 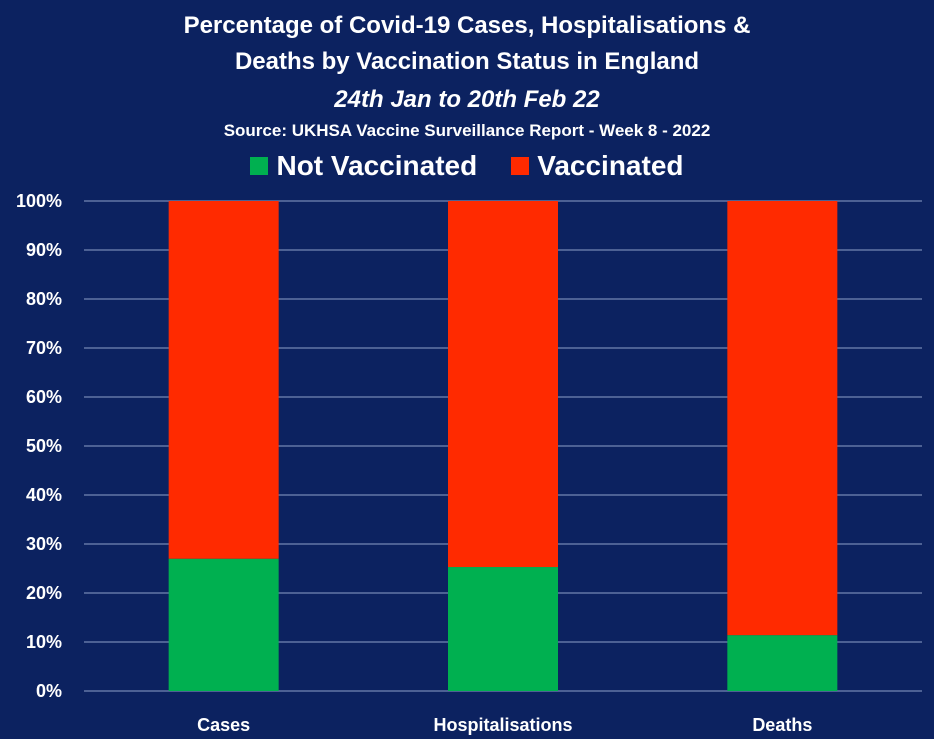 I want to click on y-tick-label: 30%, so click(x=44, y=544).